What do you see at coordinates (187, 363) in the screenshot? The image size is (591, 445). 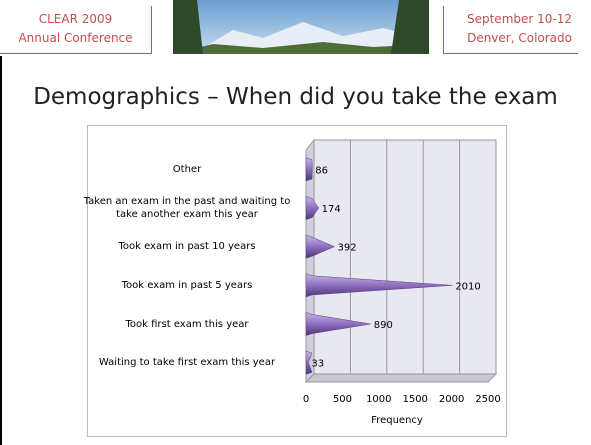 I see `y-tick-label: Waiting to take first exam this year` at bounding box center [187, 363].